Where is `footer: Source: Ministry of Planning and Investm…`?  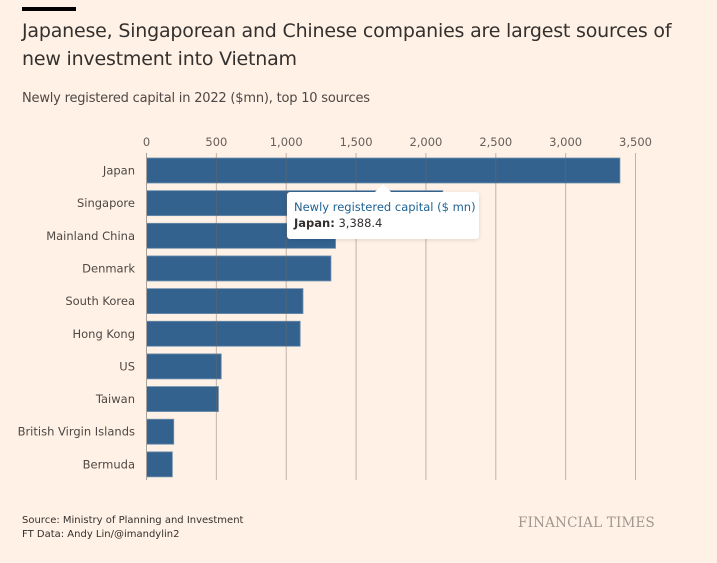
footer: Source: Ministry of Planning and Investm… is located at coordinates (132, 528).